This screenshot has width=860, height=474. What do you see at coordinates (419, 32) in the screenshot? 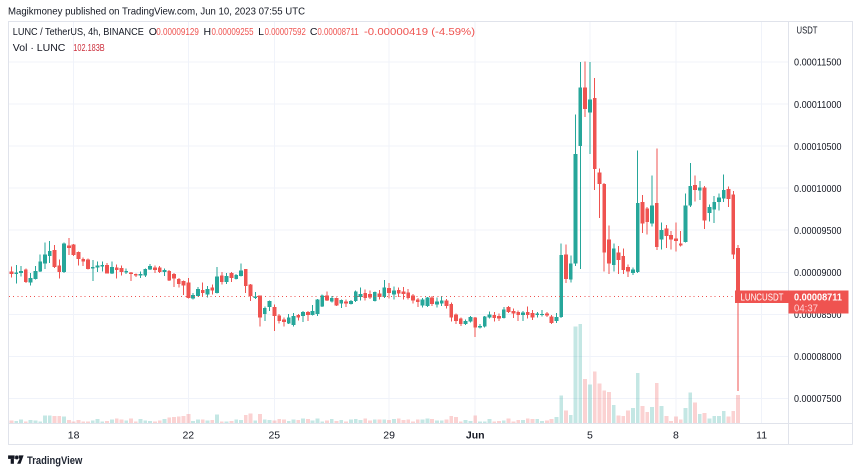
I see `svg-text: -0.00000419 (-4.59%)` at bounding box center [419, 32].